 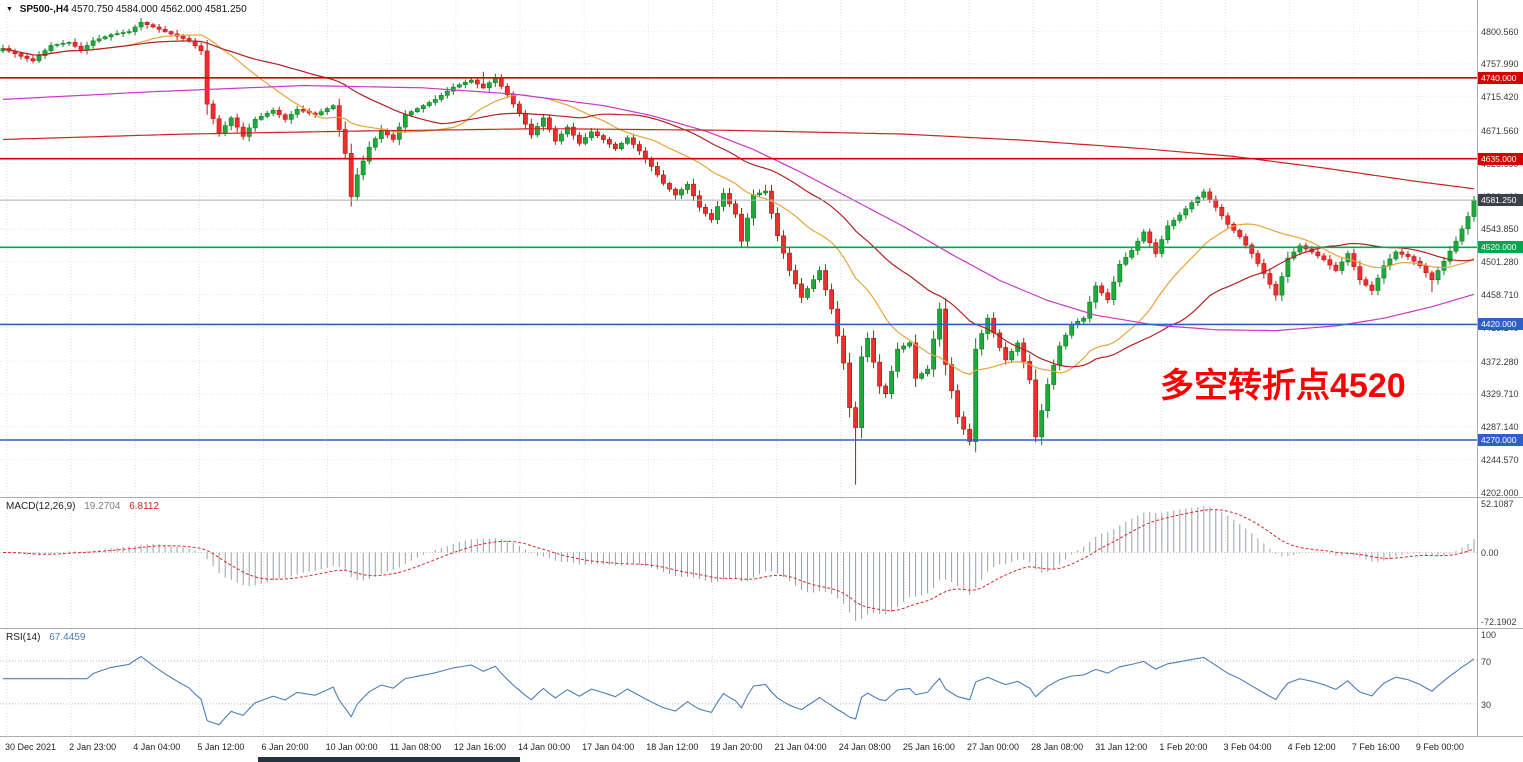 I want to click on time-axis-label: 2 Jan 23:00, so click(x=93, y=747).